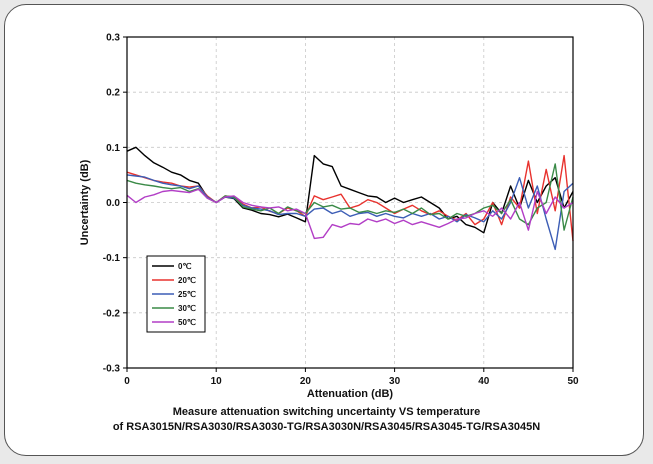 This screenshot has width=653, height=464. Describe the element at coordinates (484, 381) in the screenshot. I see `x-tick-label: 40` at that location.